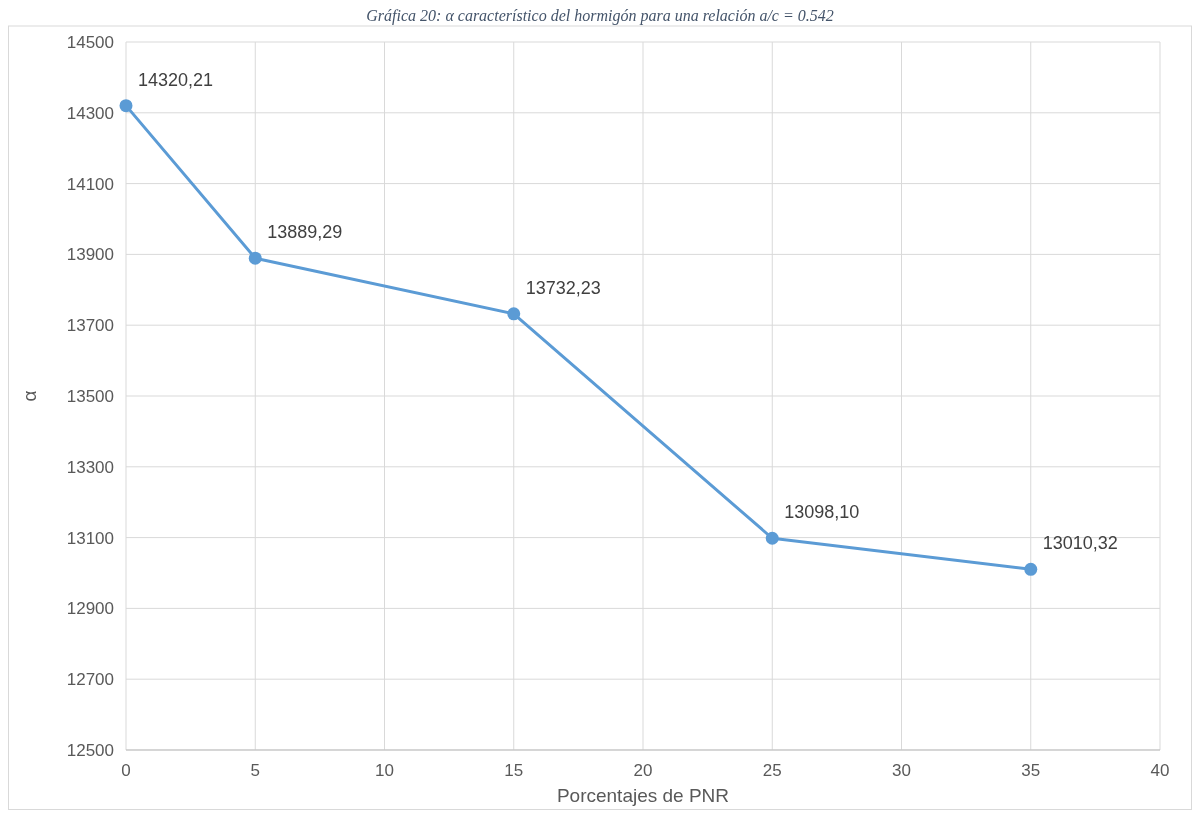 This screenshot has height=818, width=1200. What do you see at coordinates (90, 750) in the screenshot?
I see `y-tick-label: 12500` at bounding box center [90, 750].